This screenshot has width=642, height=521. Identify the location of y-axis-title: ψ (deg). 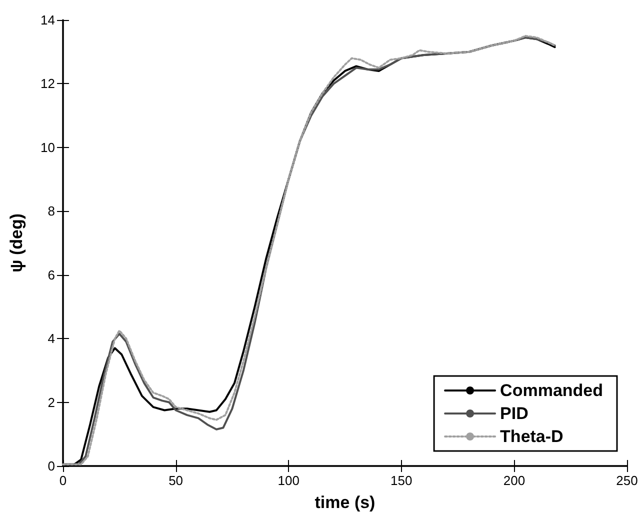
(16, 243).